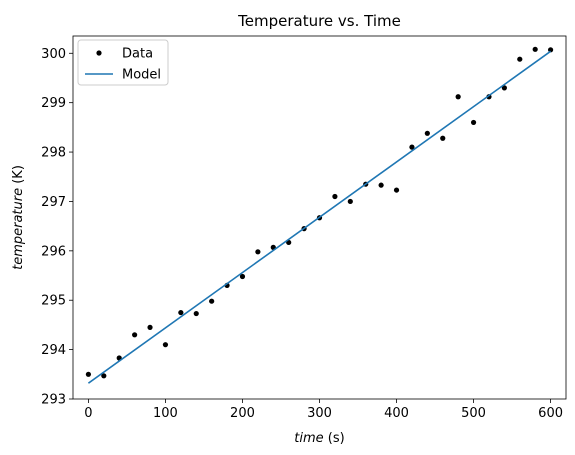 Image resolution: width=575 pixels, height=455 pixels. I want to click on y-tick-label: 297, so click(53, 202).